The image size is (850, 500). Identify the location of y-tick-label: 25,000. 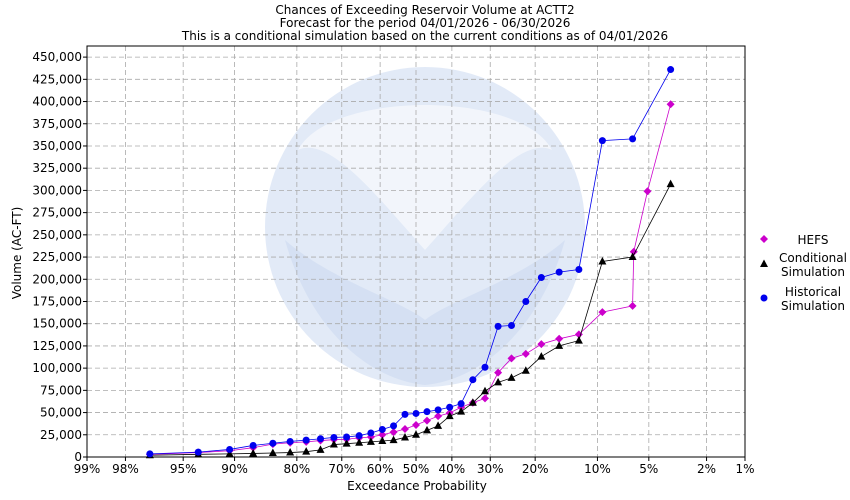
(61, 435).